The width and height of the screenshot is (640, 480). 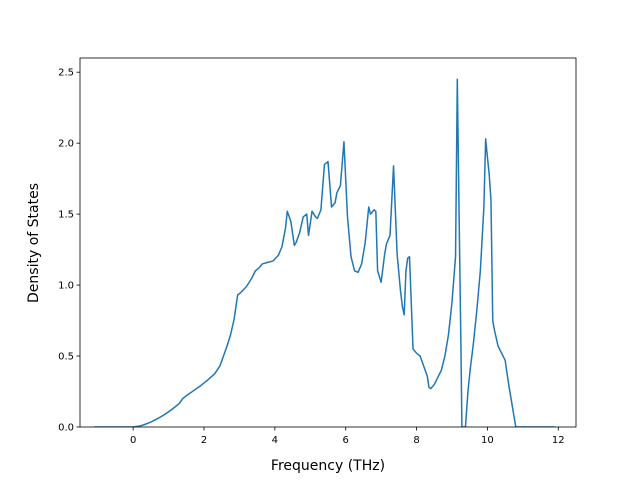 I want to click on y-tick-label: 1.0, so click(x=66, y=286).